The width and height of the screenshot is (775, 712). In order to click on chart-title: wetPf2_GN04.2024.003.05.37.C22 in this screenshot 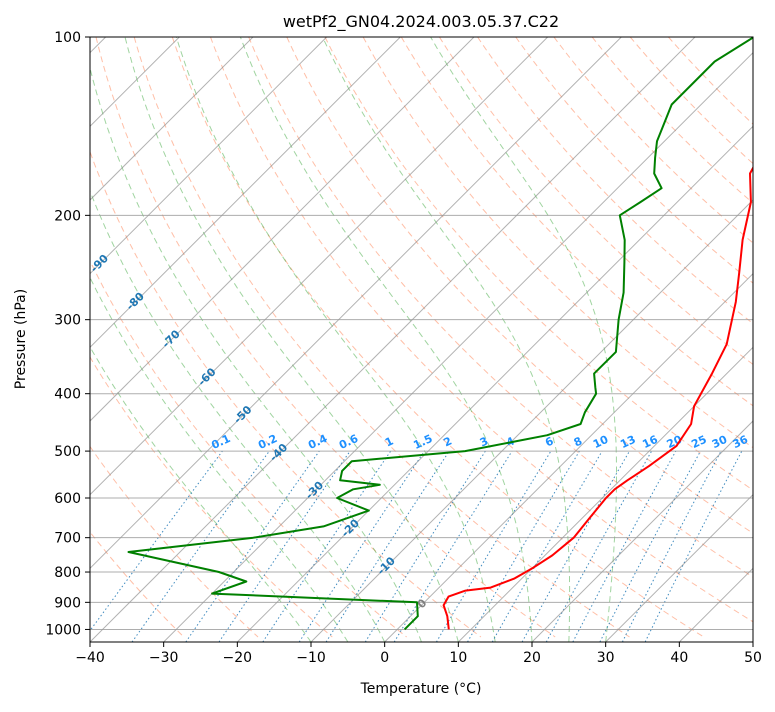, I will do `click(421, 22)`.